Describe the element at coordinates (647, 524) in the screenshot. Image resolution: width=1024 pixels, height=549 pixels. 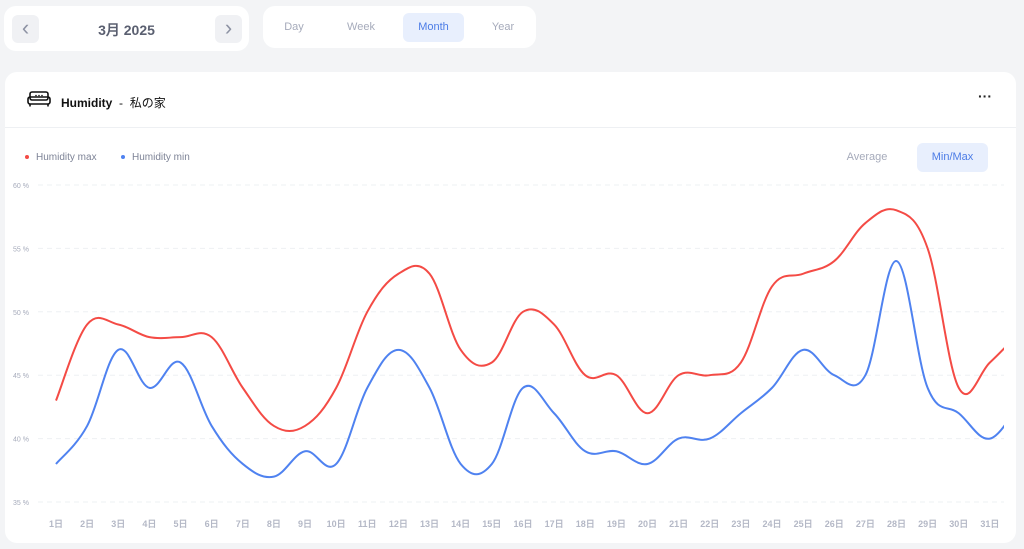
I see `x-tick-label: 20日` at that location.